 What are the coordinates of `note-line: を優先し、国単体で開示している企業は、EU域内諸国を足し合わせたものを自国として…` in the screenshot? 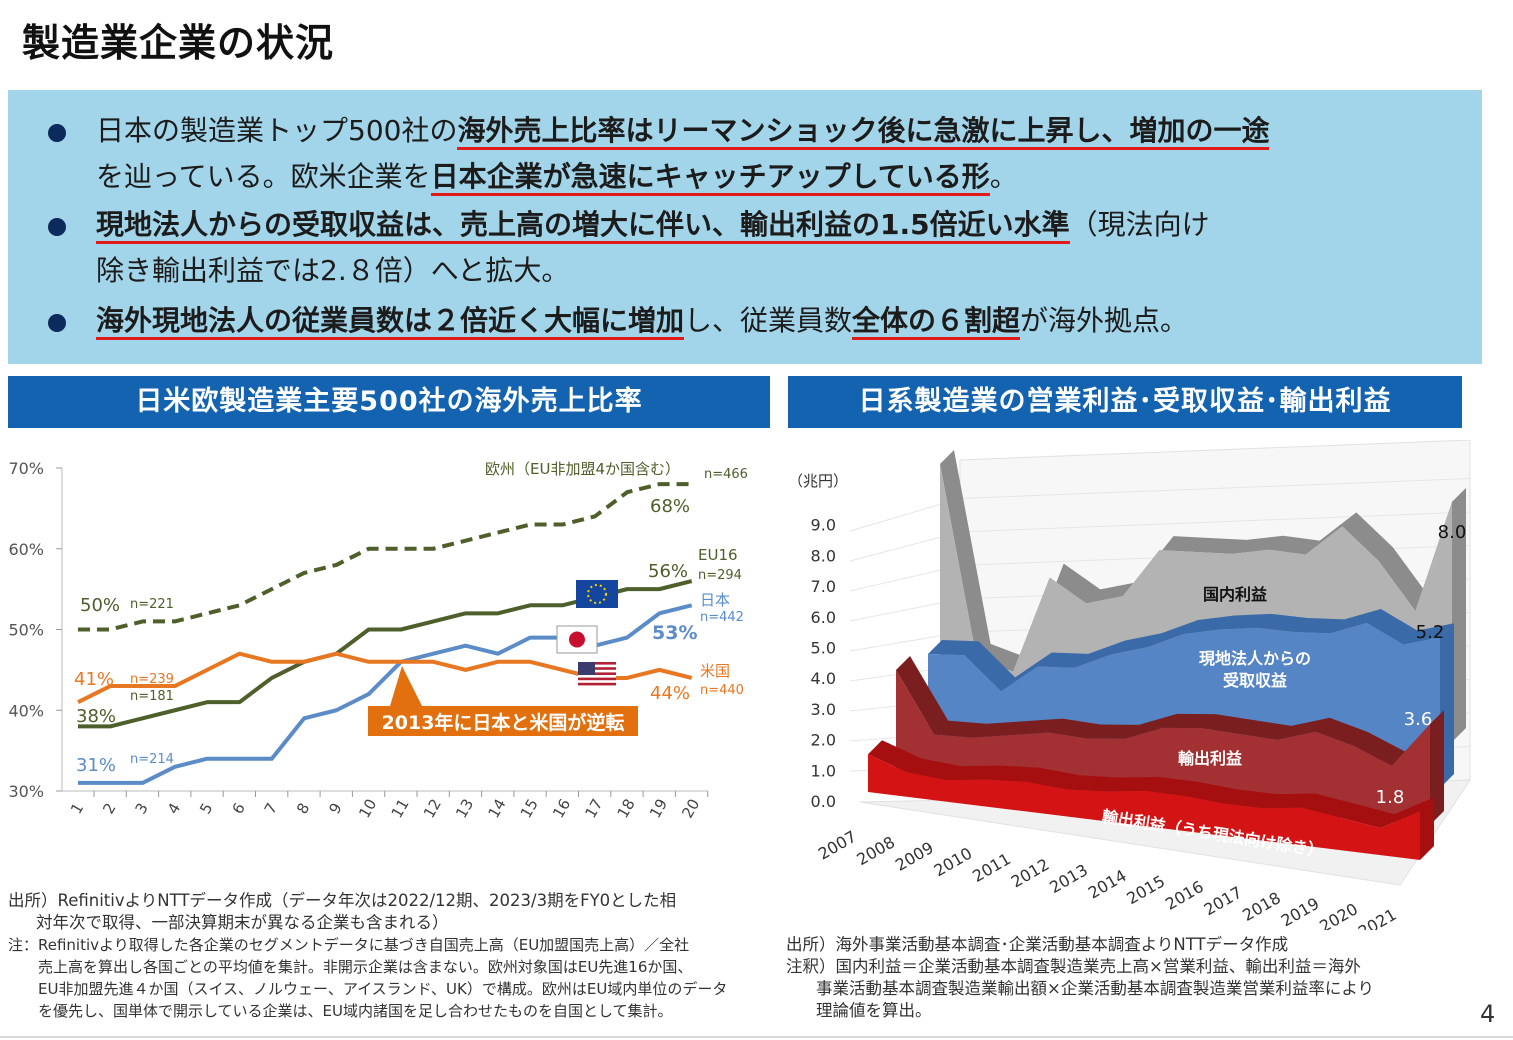 It's located at (355, 1011).